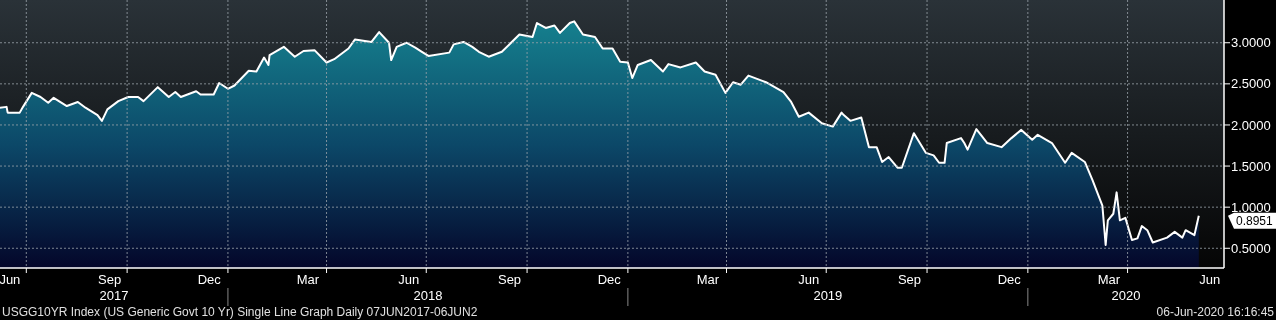 The image size is (1276, 320). What do you see at coordinates (1251, 166) in the screenshot?
I see `y-tick-label: 1.5000` at bounding box center [1251, 166].